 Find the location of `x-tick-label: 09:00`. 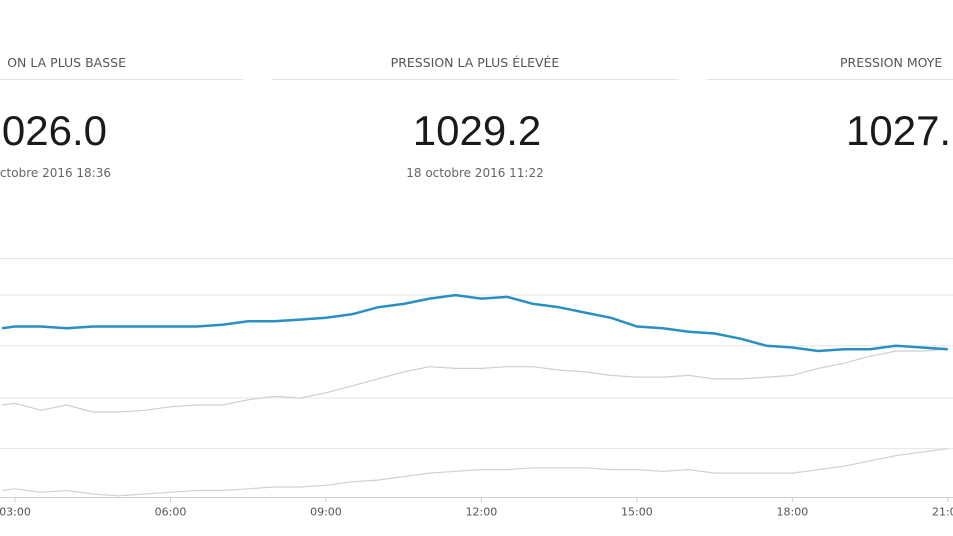

x-tick-label: 09:00 is located at coordinates (326, 512).